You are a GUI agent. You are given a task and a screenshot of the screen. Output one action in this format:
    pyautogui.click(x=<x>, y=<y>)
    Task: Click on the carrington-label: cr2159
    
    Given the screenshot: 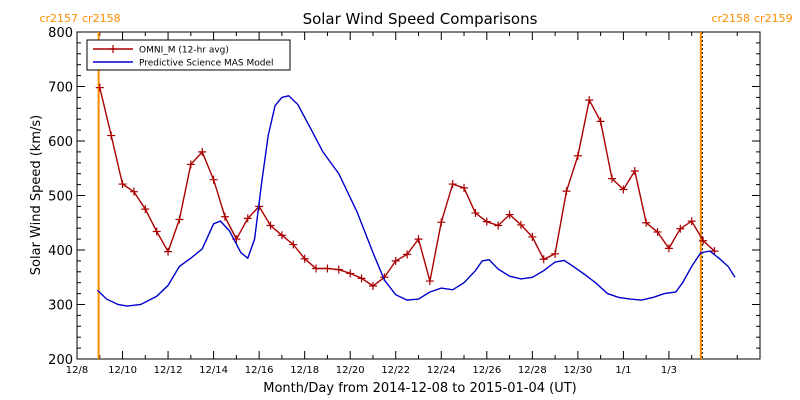 What is the action you would take?
    pyautogui.click(x=773, y=18)
    